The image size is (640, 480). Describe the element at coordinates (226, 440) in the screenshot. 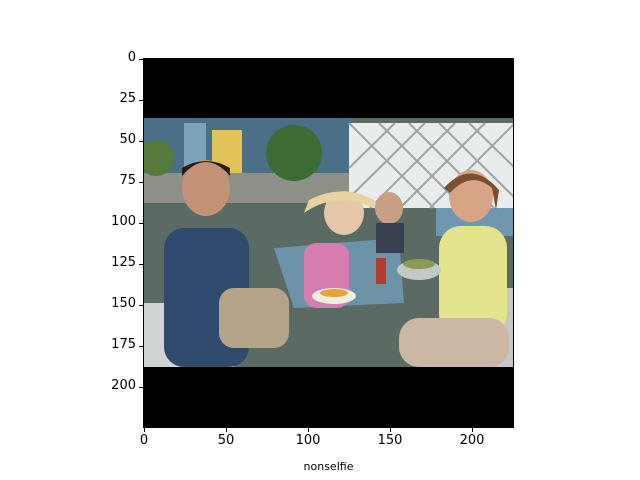

I see `x-tick-label: 50` at that location.